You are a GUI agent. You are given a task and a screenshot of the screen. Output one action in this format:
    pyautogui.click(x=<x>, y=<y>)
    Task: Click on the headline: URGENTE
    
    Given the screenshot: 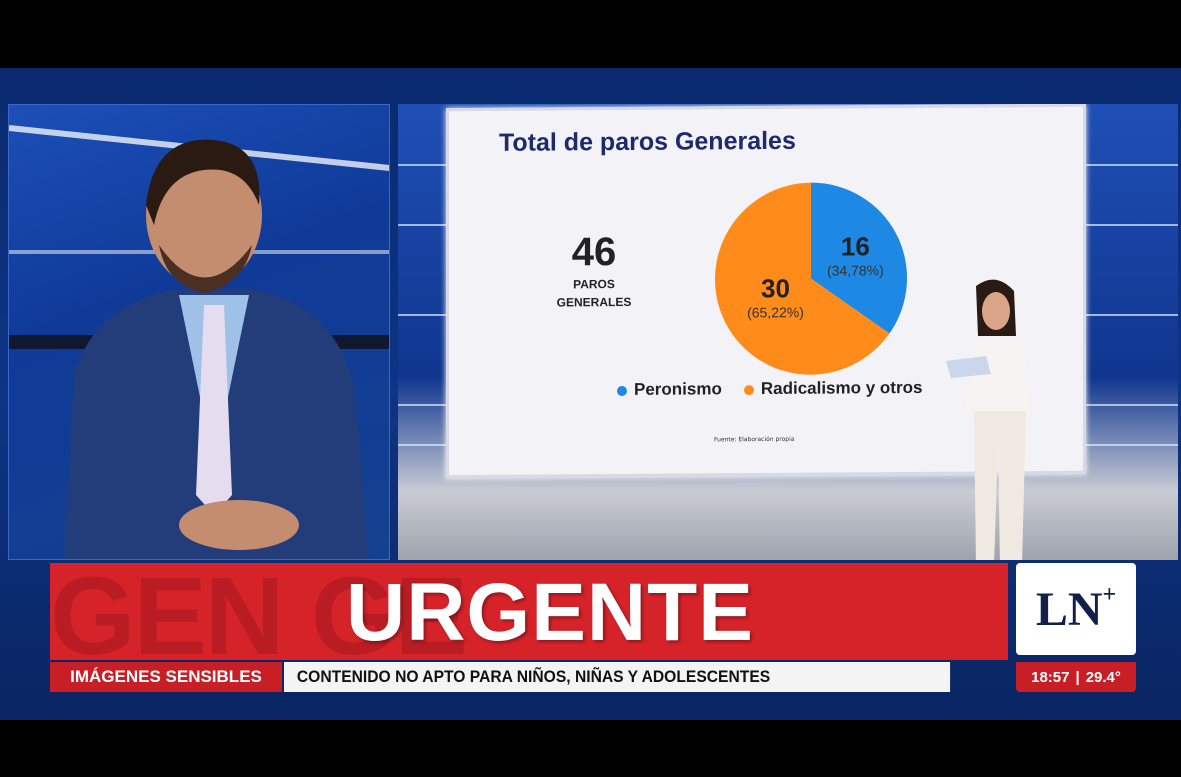 What is the action you would take?
    pyautogui.click(x=550, y=612)
    